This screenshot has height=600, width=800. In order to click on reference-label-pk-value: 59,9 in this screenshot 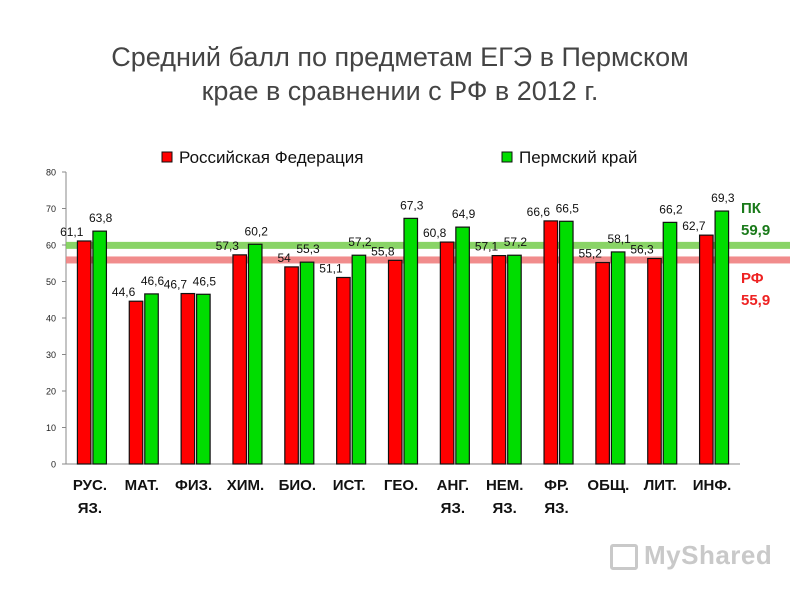, I will do `click(755, 230)`.